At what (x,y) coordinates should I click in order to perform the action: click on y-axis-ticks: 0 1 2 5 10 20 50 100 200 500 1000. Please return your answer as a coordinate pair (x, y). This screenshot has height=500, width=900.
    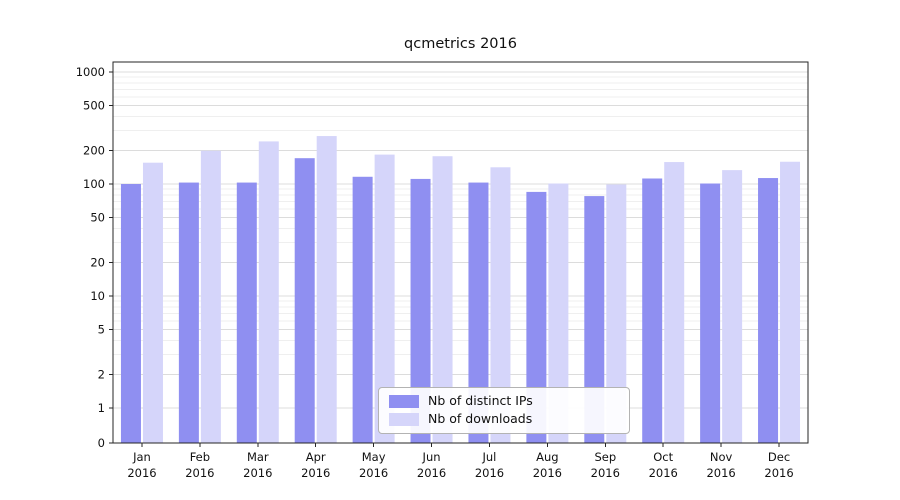
    Looking at the image, I should click on (94, 257).